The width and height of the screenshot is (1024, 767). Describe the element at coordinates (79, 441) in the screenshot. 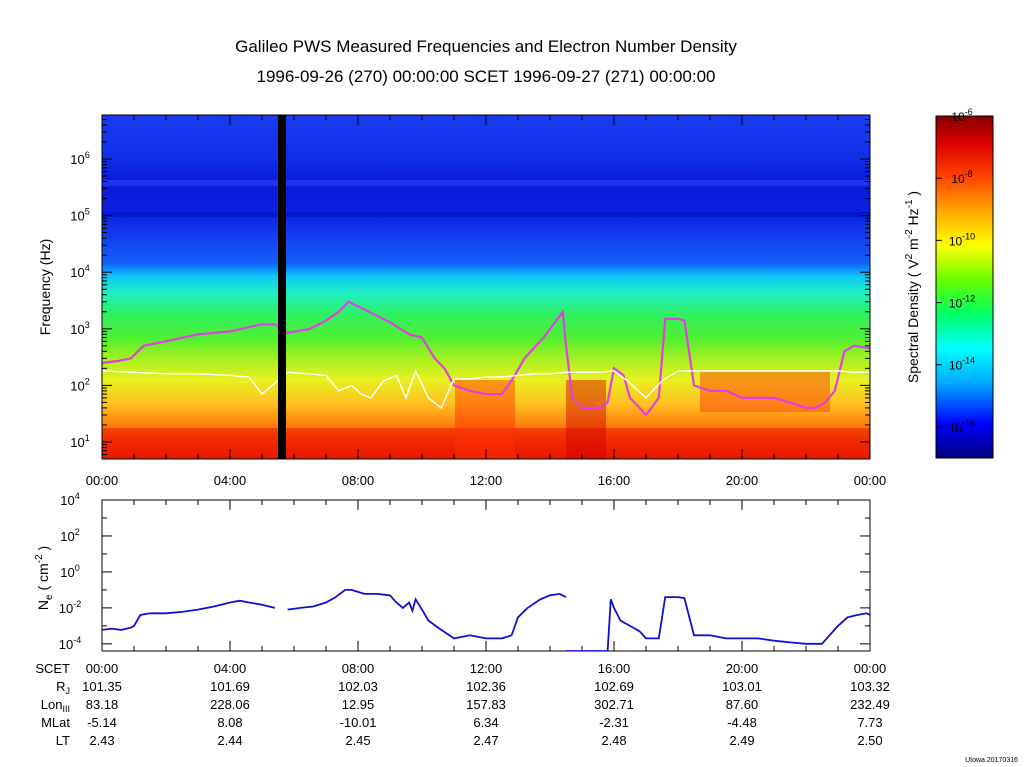

I see `freq-tick-label: 10¹` at that location.